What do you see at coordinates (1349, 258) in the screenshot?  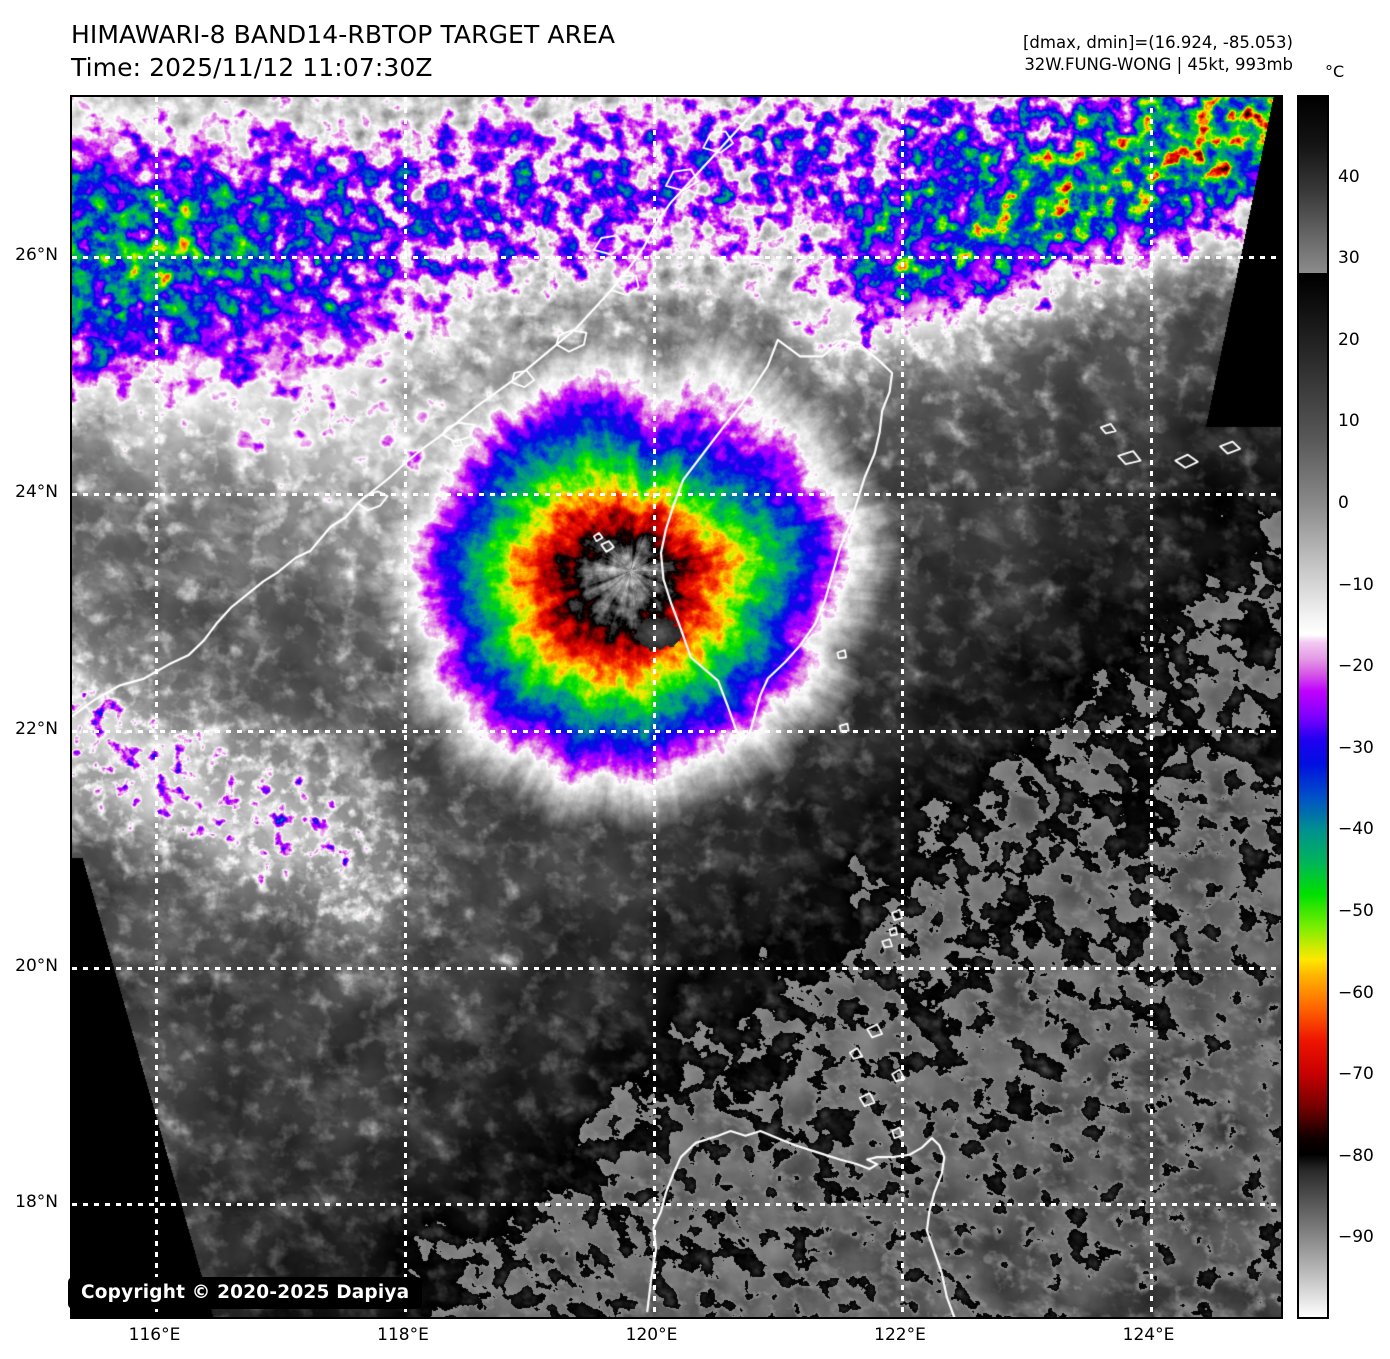 I see `colorbar-tick-label: 30` at bounding box center [1349, 258].